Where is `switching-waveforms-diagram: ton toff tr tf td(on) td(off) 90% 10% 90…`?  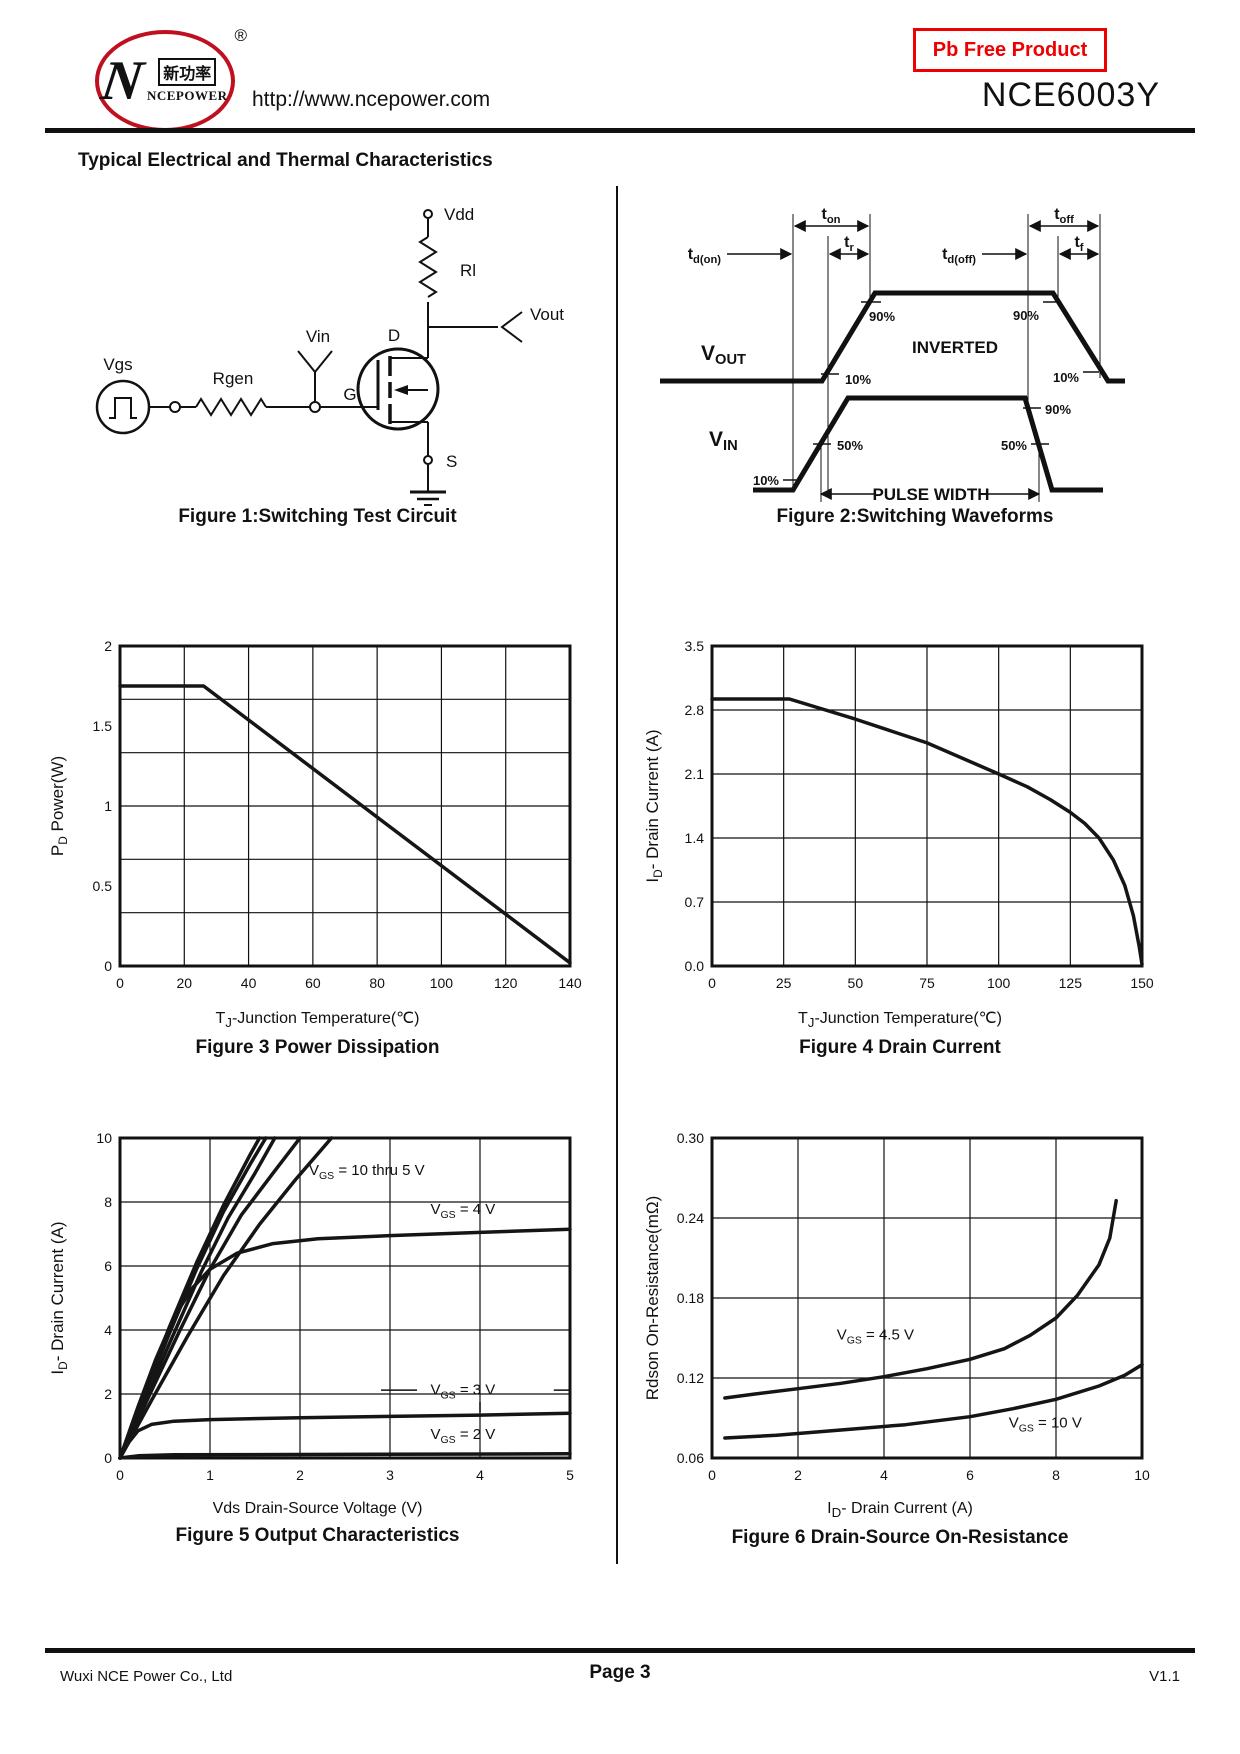 switching-waveforms-diagram: ton toff tr tf td(on) td(off) 90% 10% 90… is located at coordinates (892, 355).